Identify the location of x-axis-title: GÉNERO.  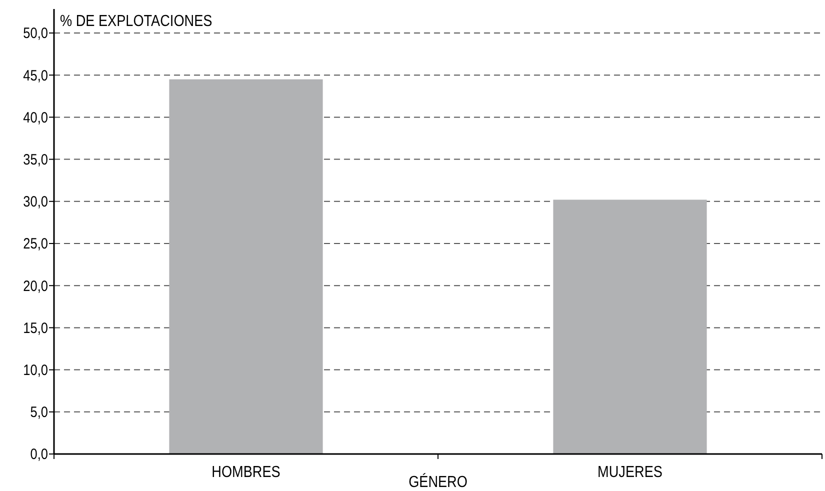
(438, 481).